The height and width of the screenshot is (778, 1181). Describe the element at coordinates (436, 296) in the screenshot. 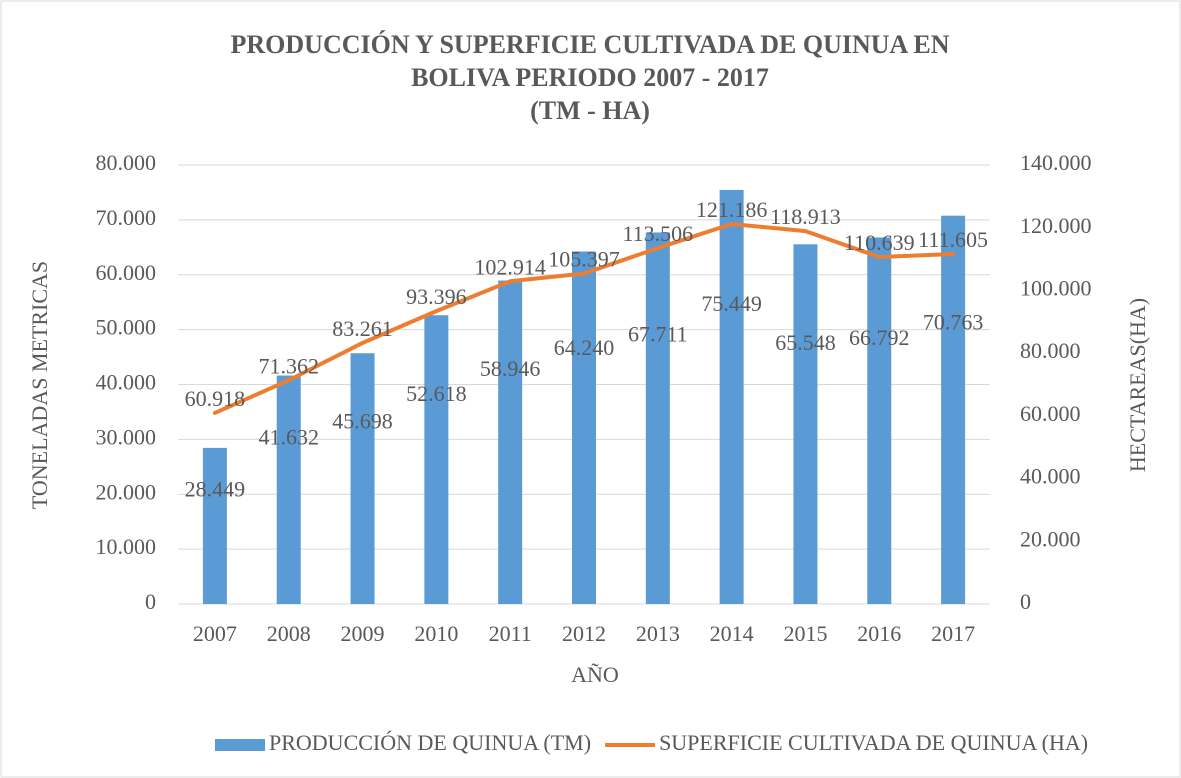

I see `data-label: 93.396` at that location.